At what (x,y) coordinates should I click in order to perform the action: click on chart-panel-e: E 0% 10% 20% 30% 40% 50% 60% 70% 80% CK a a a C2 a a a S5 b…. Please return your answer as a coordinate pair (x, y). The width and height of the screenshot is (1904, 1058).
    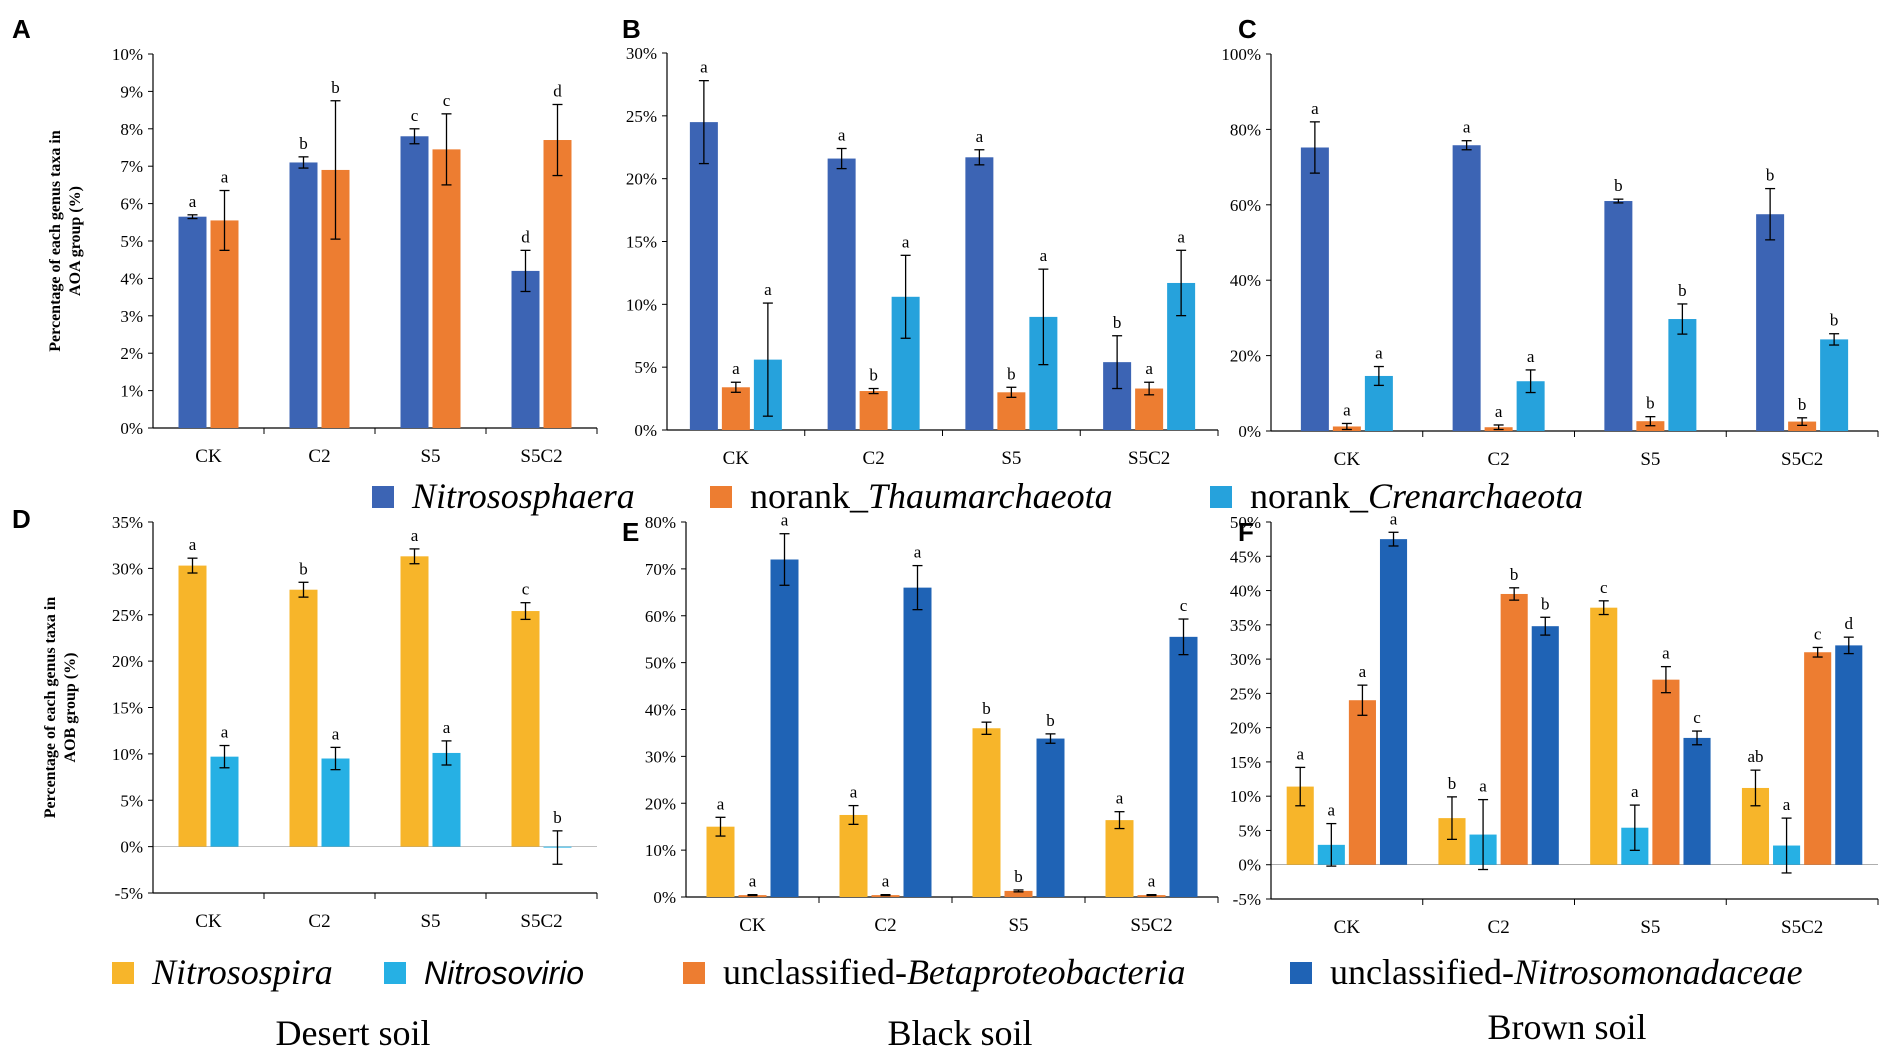
    Looking at the image, I should click on (920, 723).